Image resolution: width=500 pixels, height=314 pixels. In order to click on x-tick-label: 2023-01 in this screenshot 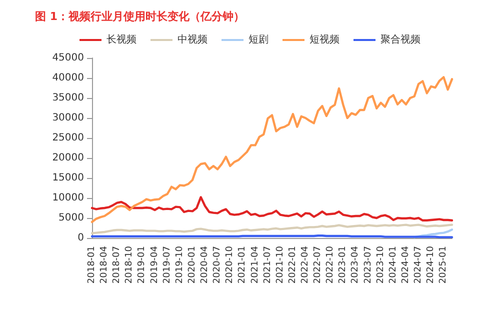, I will do `click(343, 265)`.